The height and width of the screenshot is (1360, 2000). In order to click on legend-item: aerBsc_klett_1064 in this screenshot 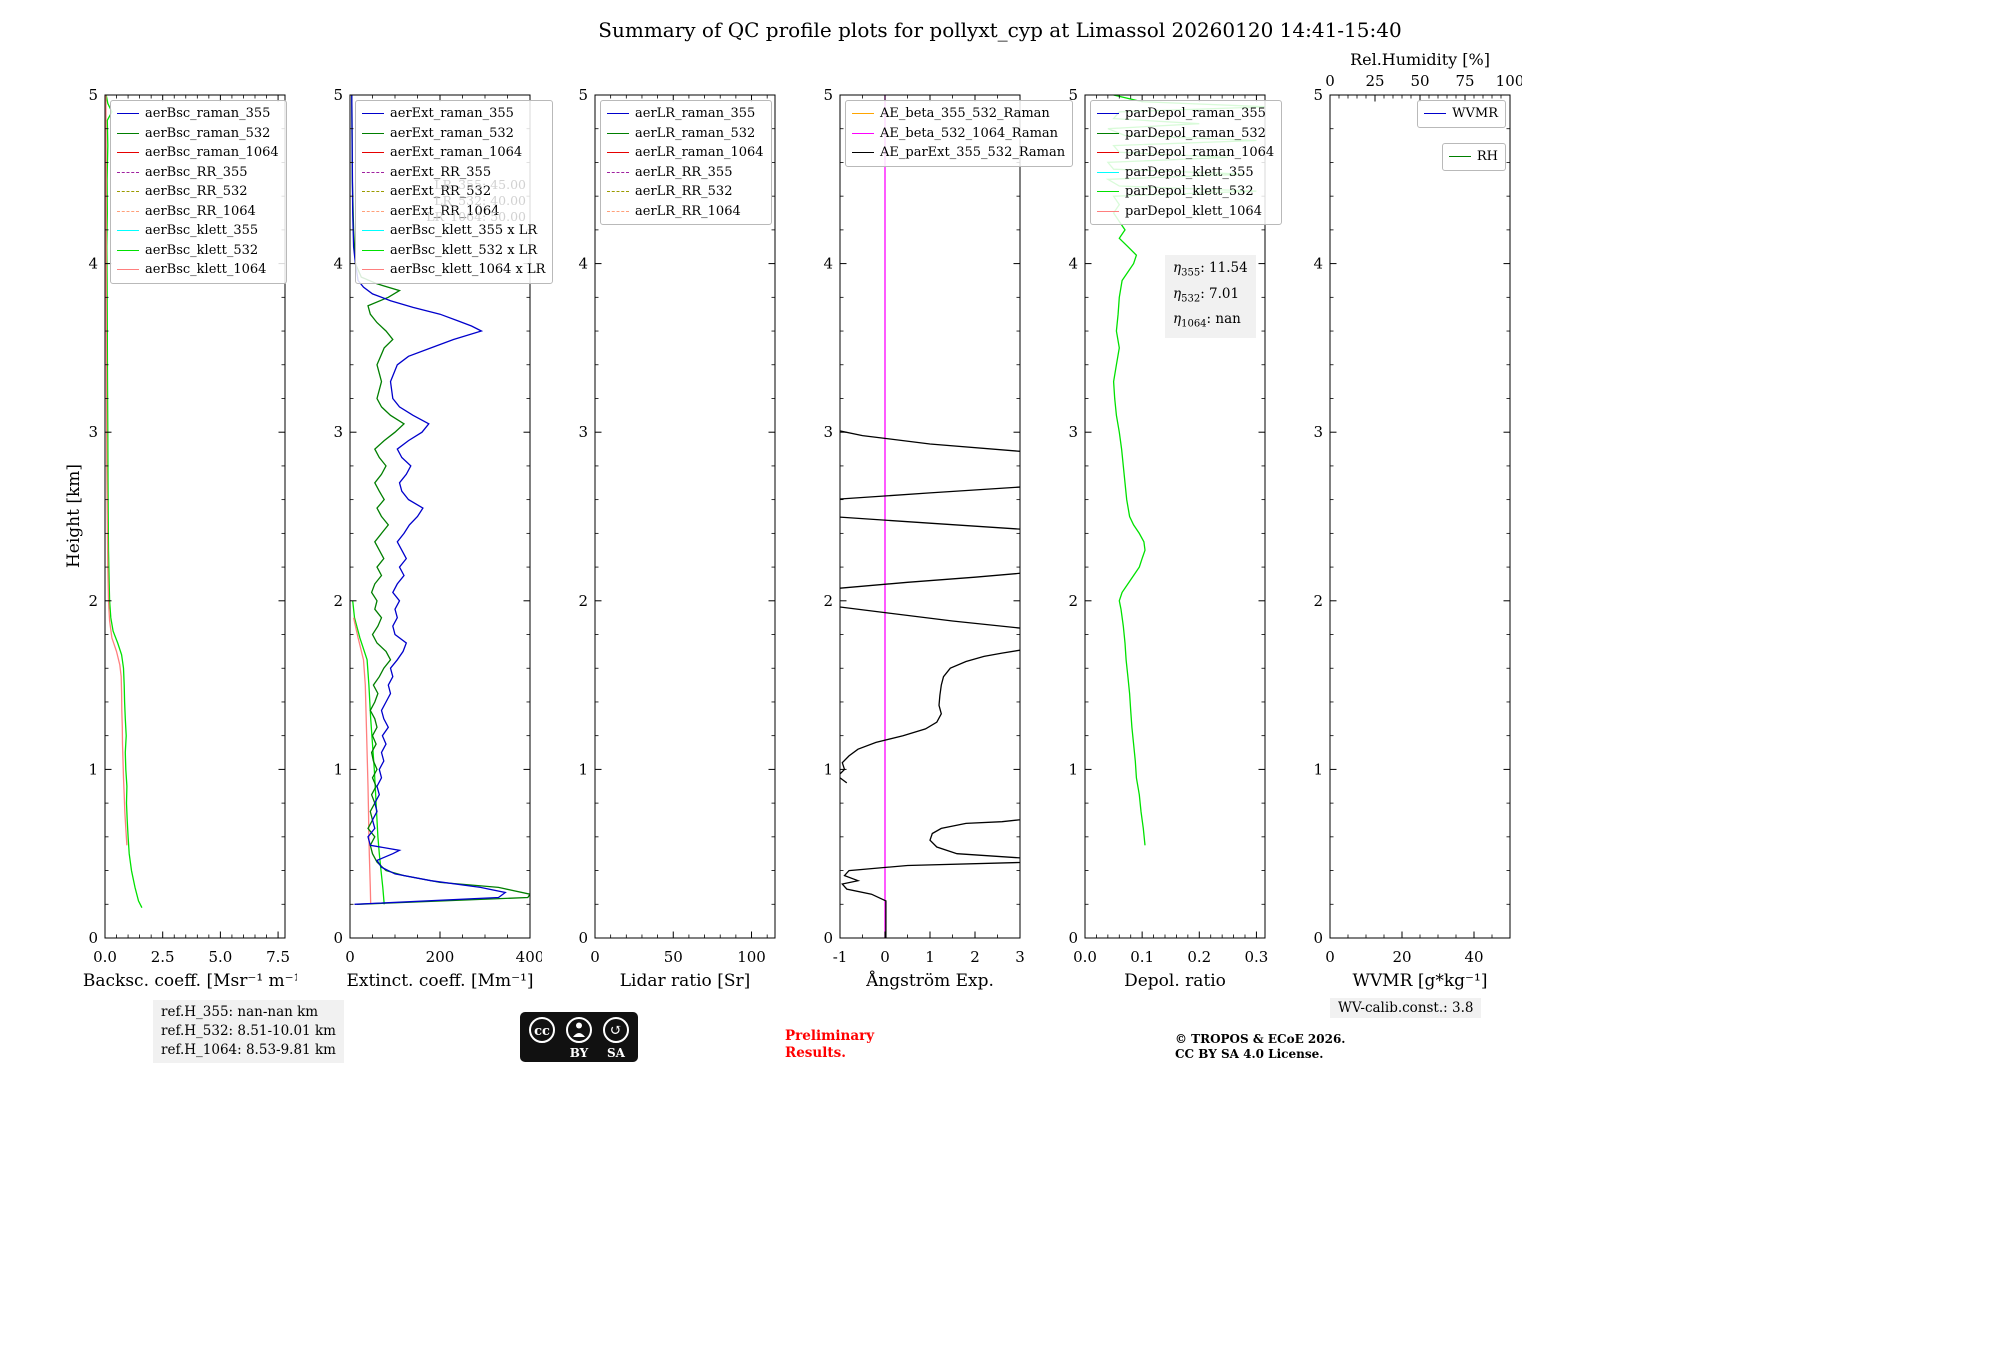, I will do `click(198, 270)`.